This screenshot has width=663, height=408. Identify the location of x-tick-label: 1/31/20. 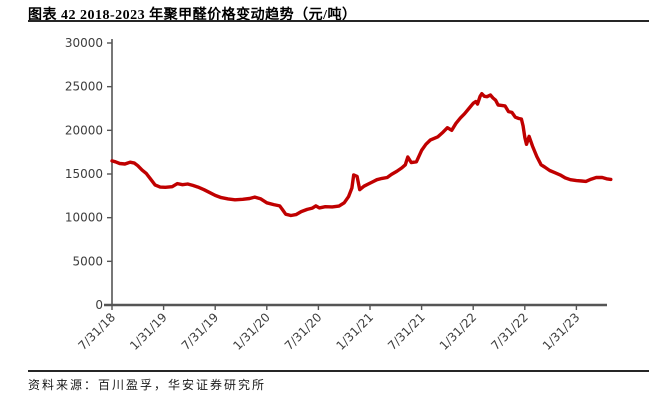
(251, 331).